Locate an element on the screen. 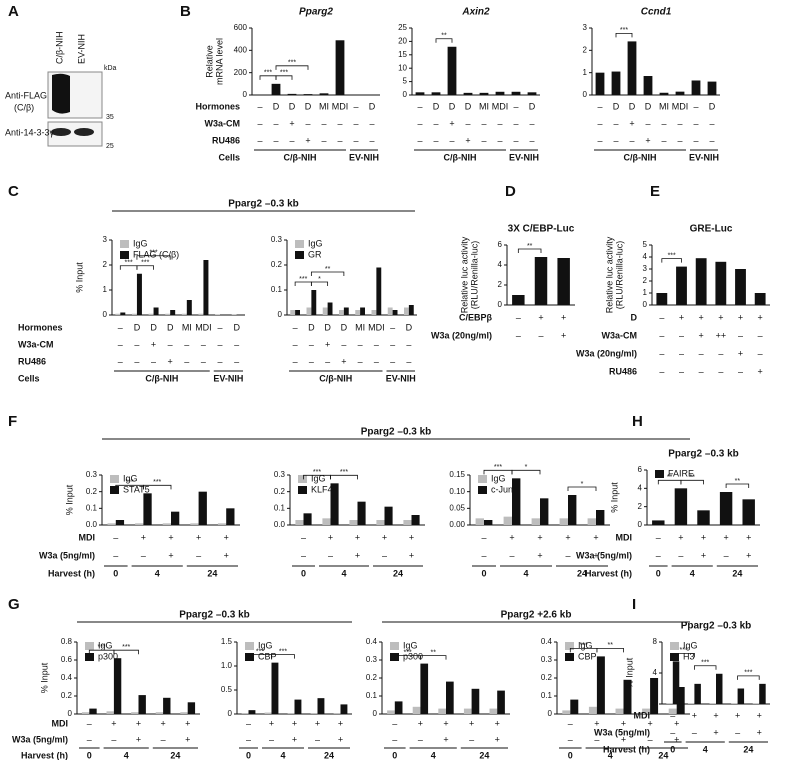 This screenshot has height=760, width=788. y-tick-label: 2 is located at coordinates (500, 284).